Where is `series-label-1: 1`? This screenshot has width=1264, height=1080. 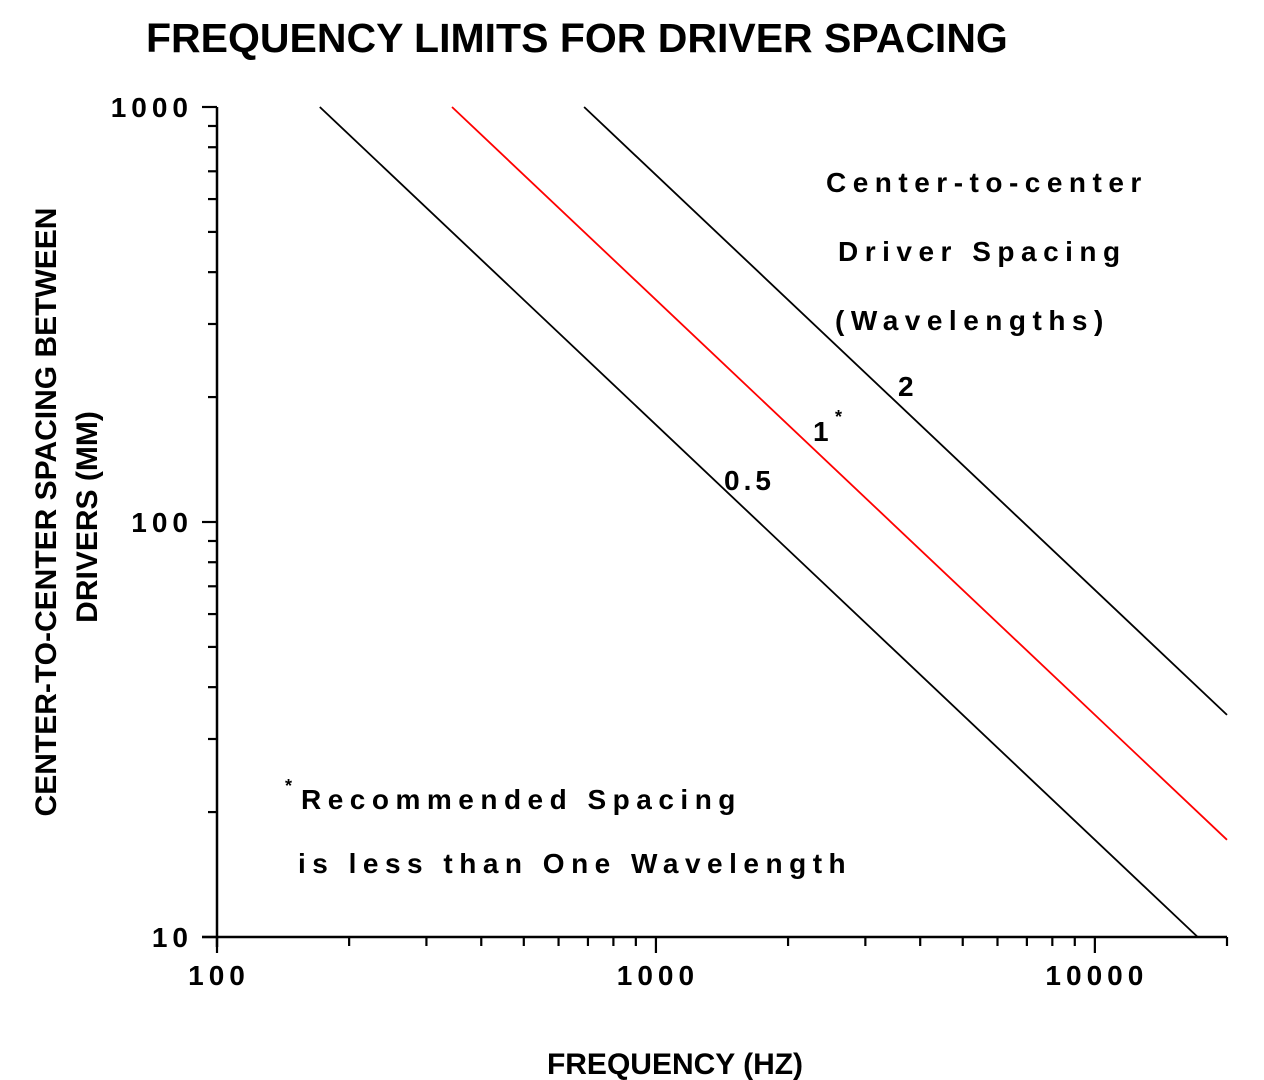 series-label-1: 1 is located at coordinates (823, 431).